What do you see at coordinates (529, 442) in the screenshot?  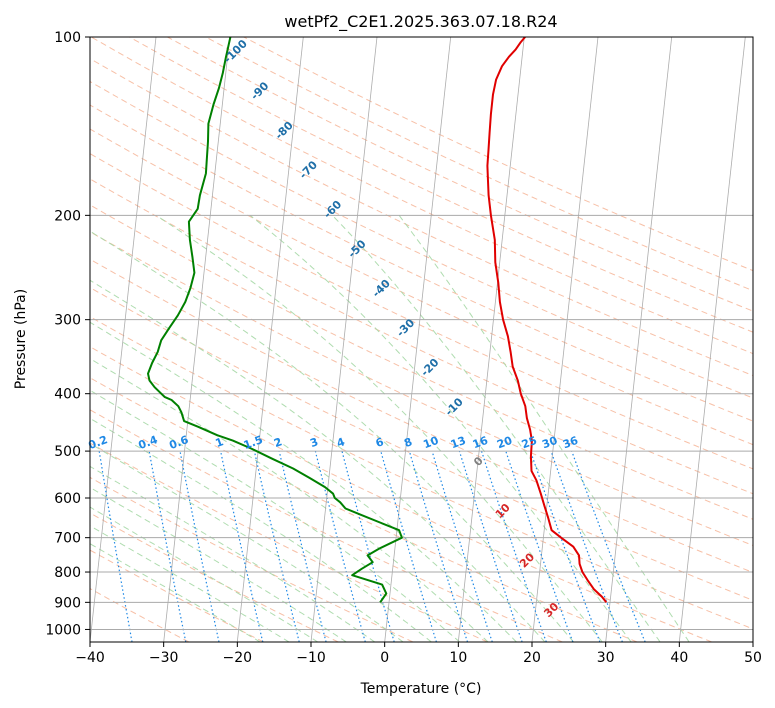 I see `mixing-ratio-label: 25` at bounding box center [529, 442].